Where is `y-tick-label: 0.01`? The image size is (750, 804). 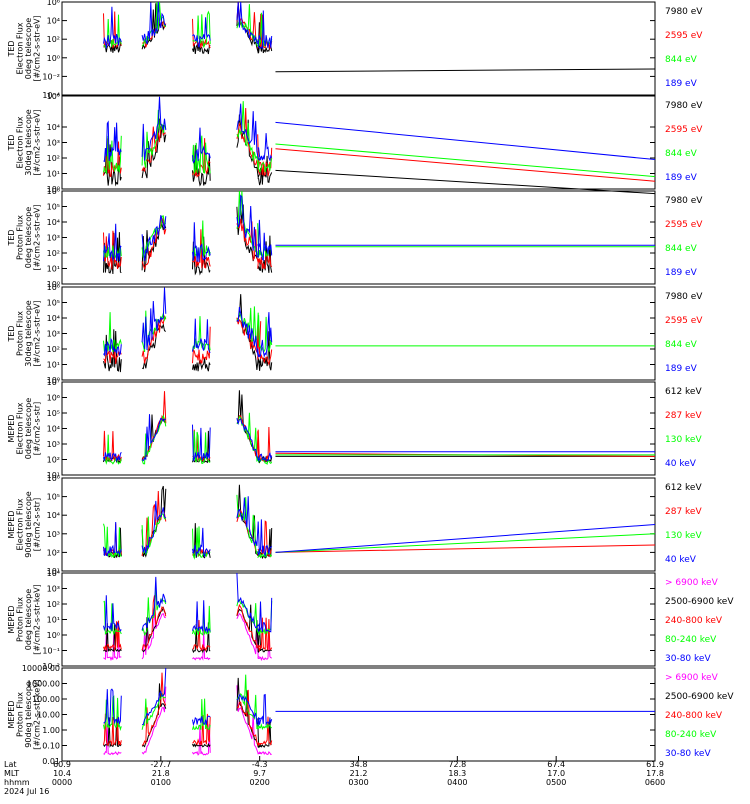 y-tick-label: 0.01 is located at coordinates (51, 761).